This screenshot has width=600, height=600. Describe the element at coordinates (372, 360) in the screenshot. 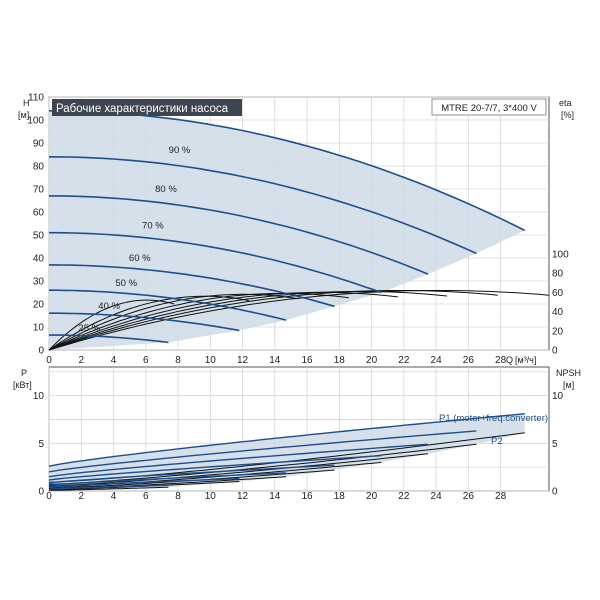

I see `q-tick-label: 20` at that location.